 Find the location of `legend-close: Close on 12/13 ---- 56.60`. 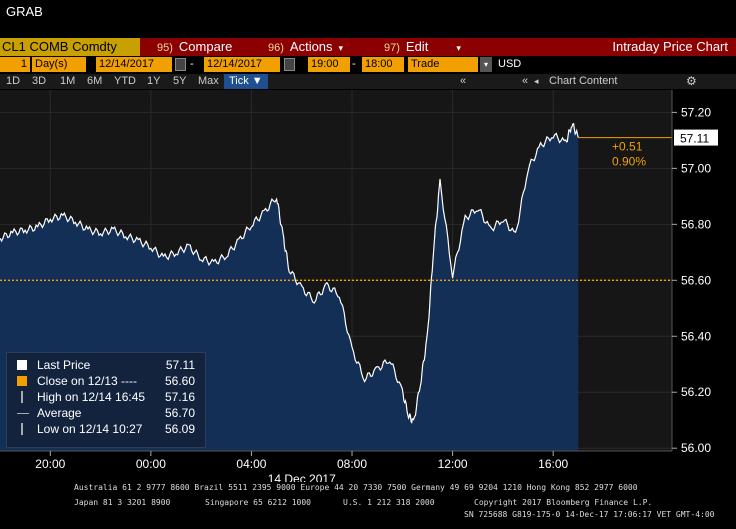

legend-close: Close on 12/13 ---- 56.60 is located at coordinates (106, 381).